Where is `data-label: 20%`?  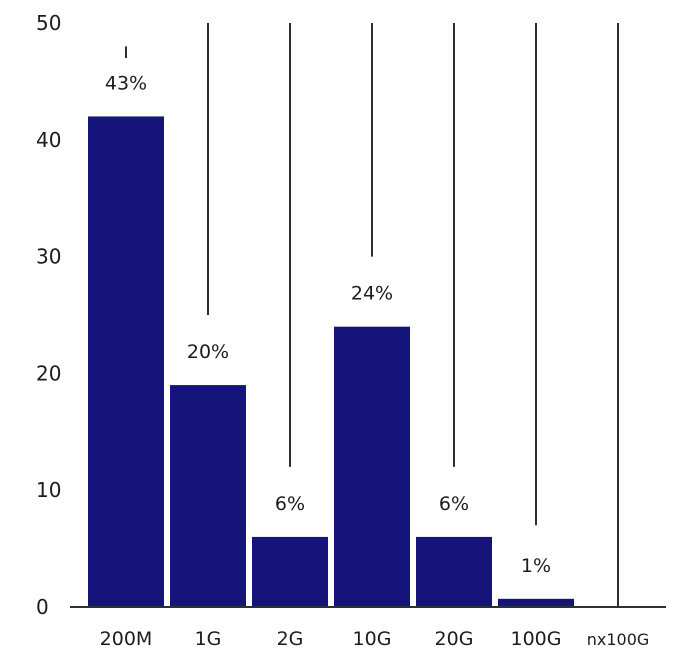 data-label: 20% is located at coordinates (208, 352).